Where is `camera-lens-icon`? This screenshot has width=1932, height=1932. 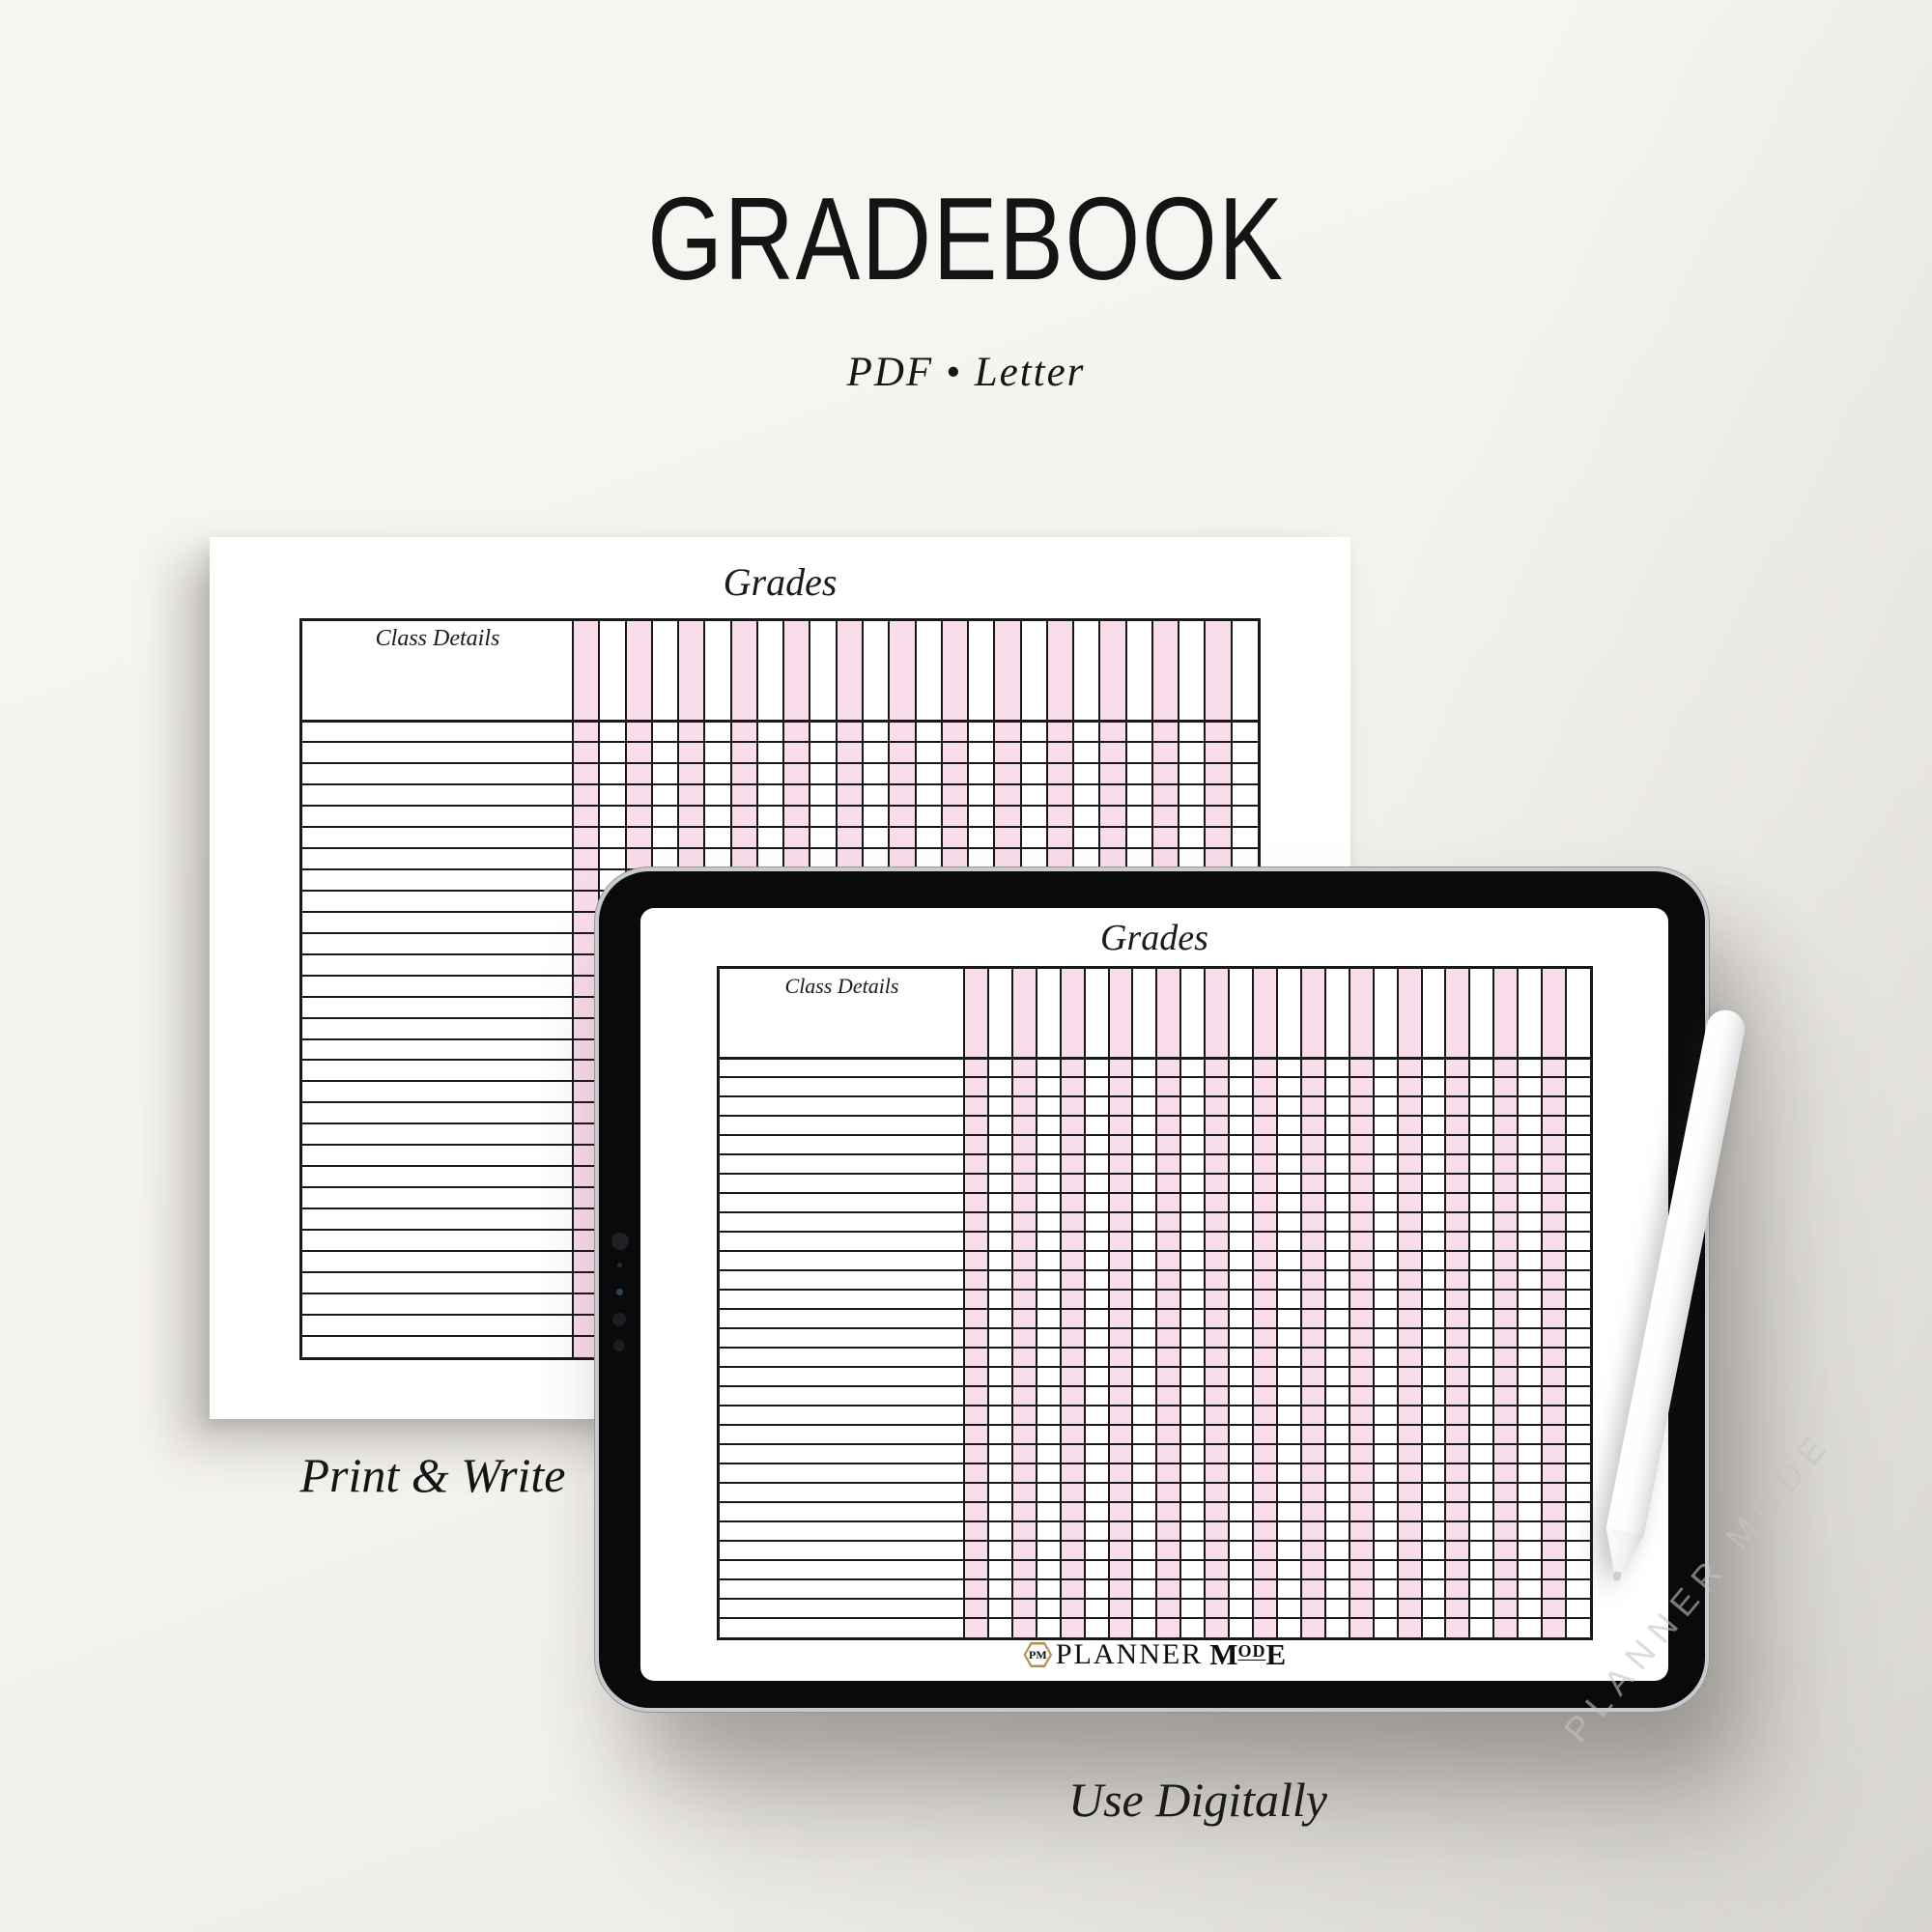
camera-lens-icon is located at coordinates (619, 1319).